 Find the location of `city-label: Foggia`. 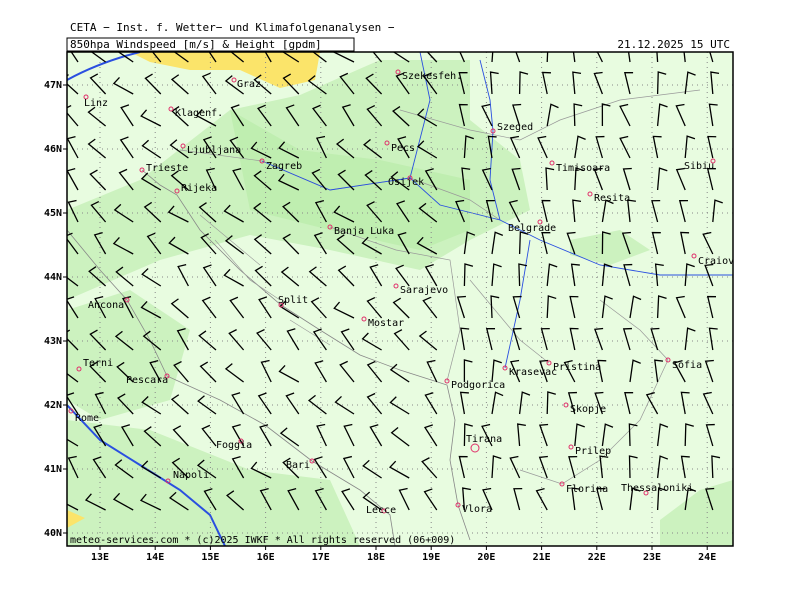

city-label: Foggia is located at coordinates (234, 445).